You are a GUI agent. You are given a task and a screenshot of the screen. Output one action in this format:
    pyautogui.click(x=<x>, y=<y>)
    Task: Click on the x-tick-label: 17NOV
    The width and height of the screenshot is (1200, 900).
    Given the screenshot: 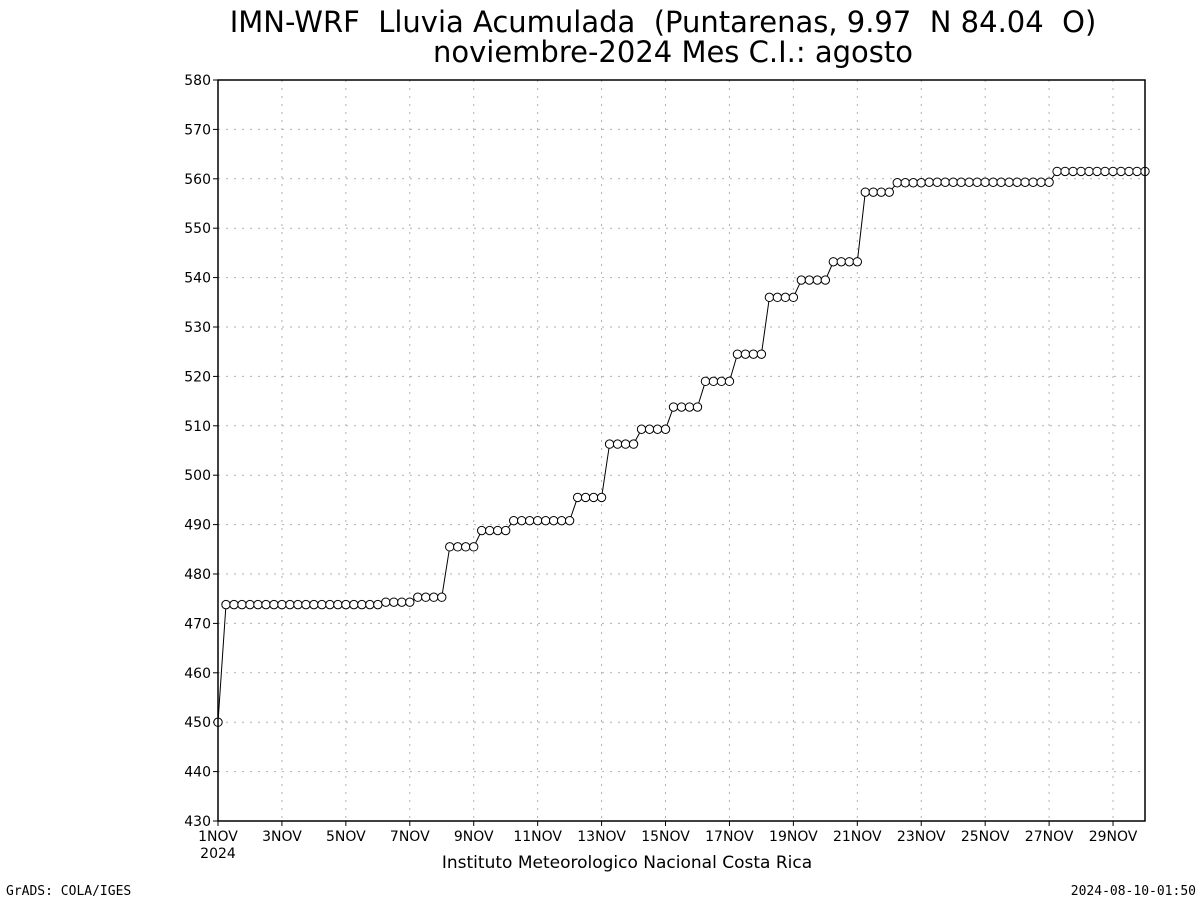 What is the action you would take?
    pyautogui.click(x=729, y=837)
    